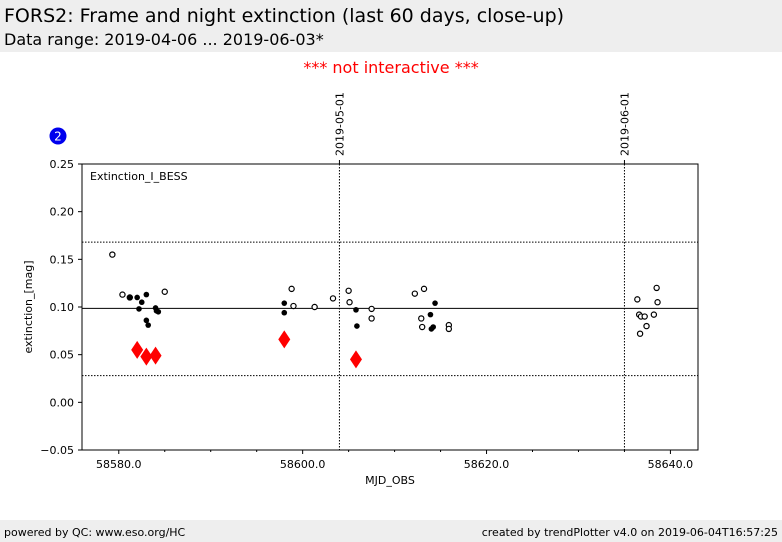 This screenshot has width=782, height=542. Describe the element at coordinates (28, 306) in the screenshot. I see `y-axis-label: extinction_[mag]` at that location.